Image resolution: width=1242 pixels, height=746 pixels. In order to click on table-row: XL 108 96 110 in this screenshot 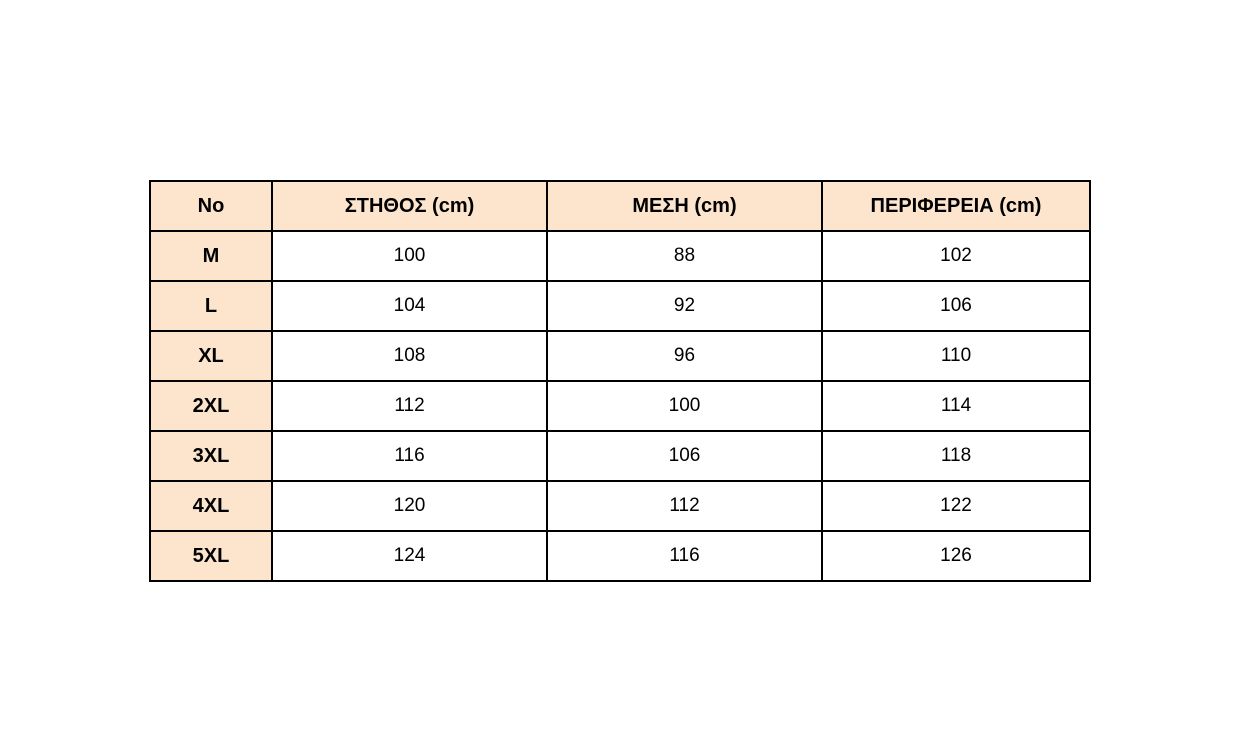, I will do `click(620, 356)`.